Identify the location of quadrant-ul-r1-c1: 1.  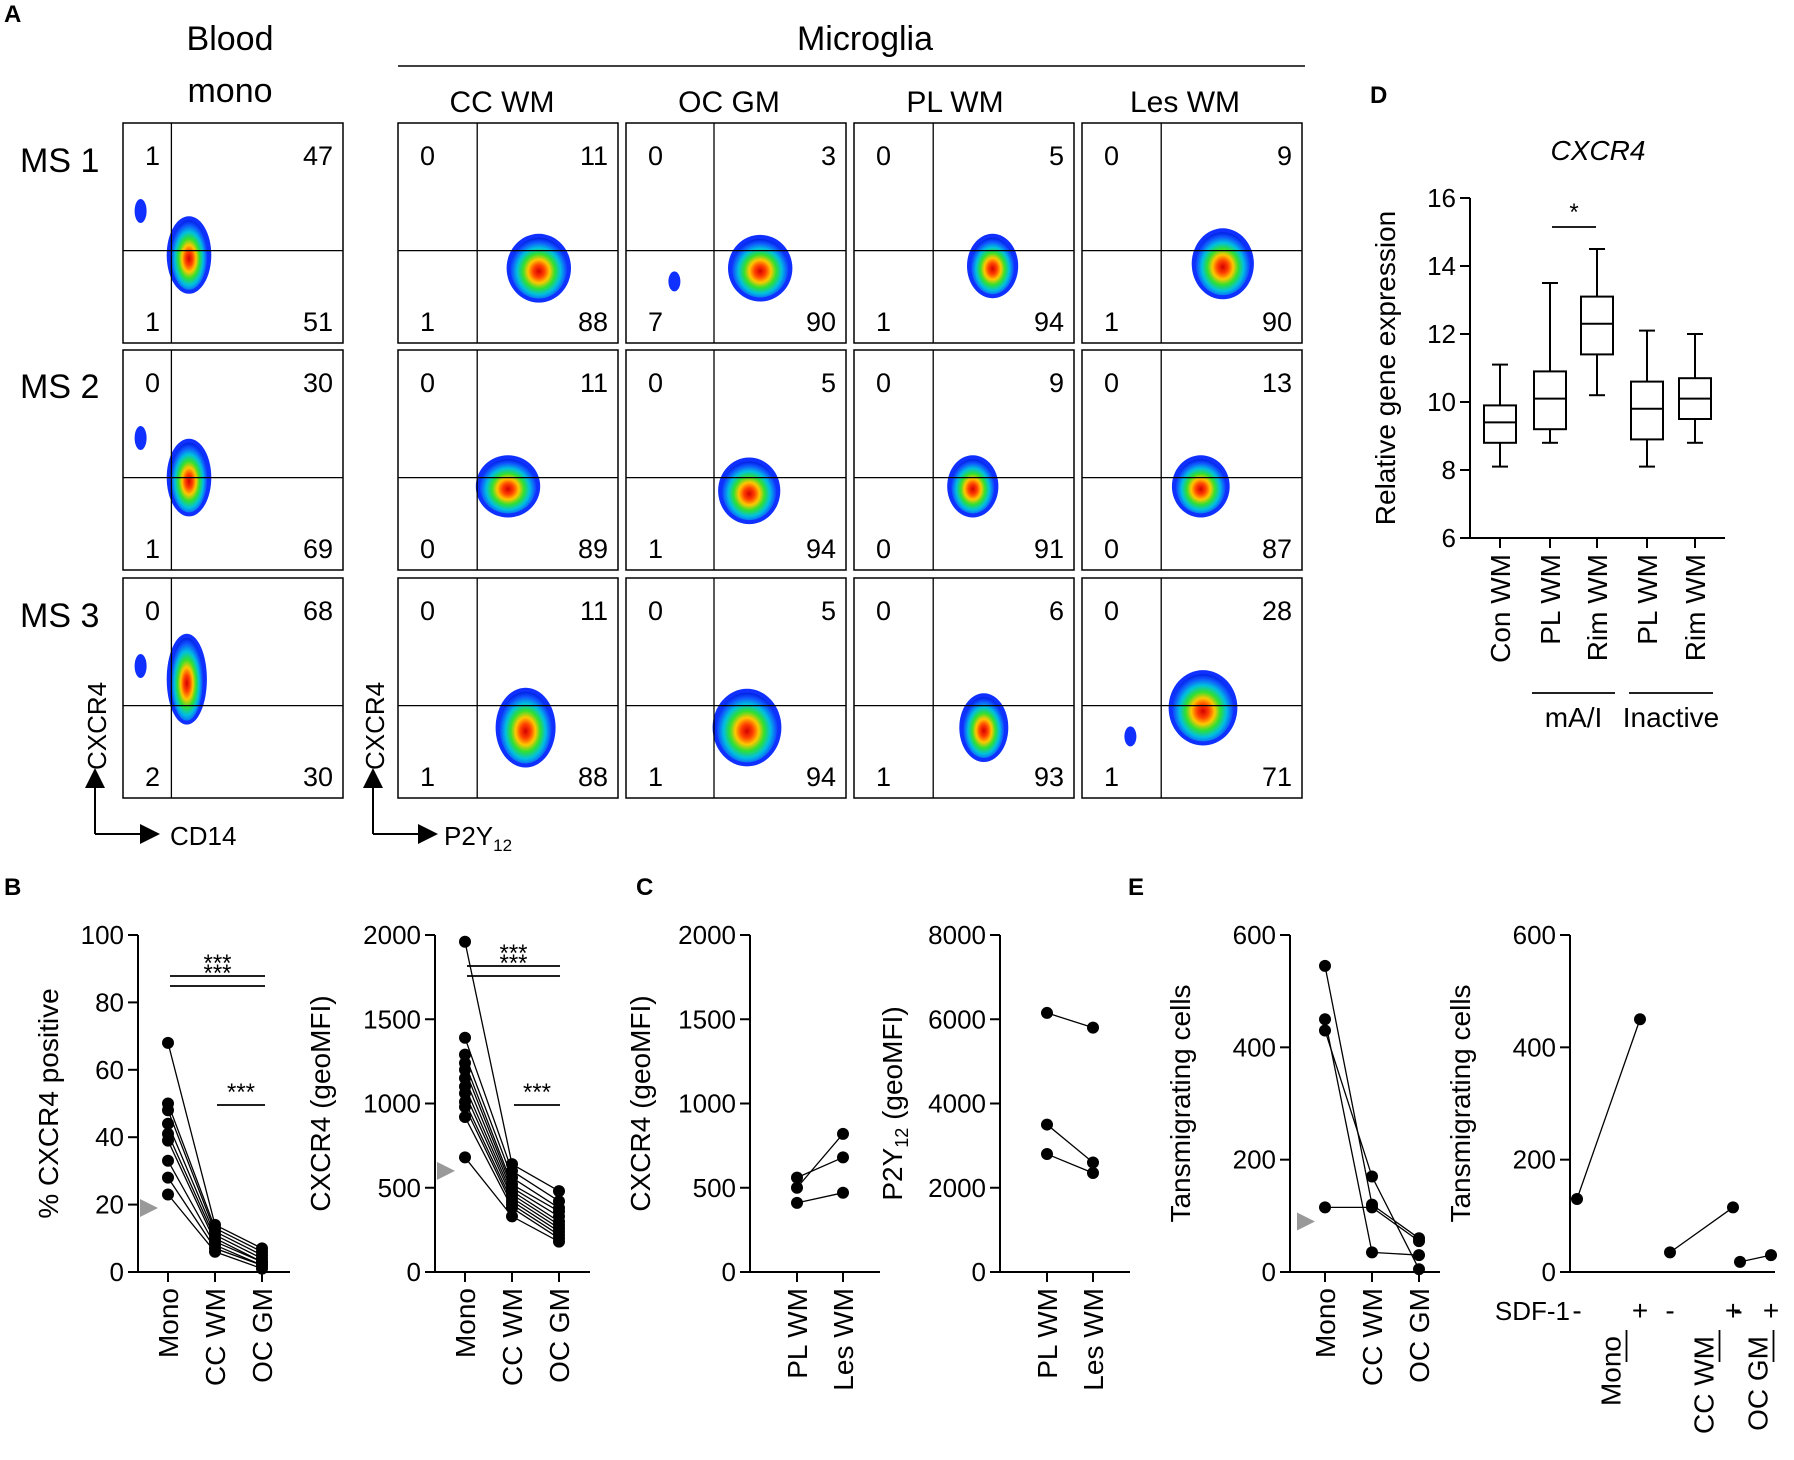
(152, 156).